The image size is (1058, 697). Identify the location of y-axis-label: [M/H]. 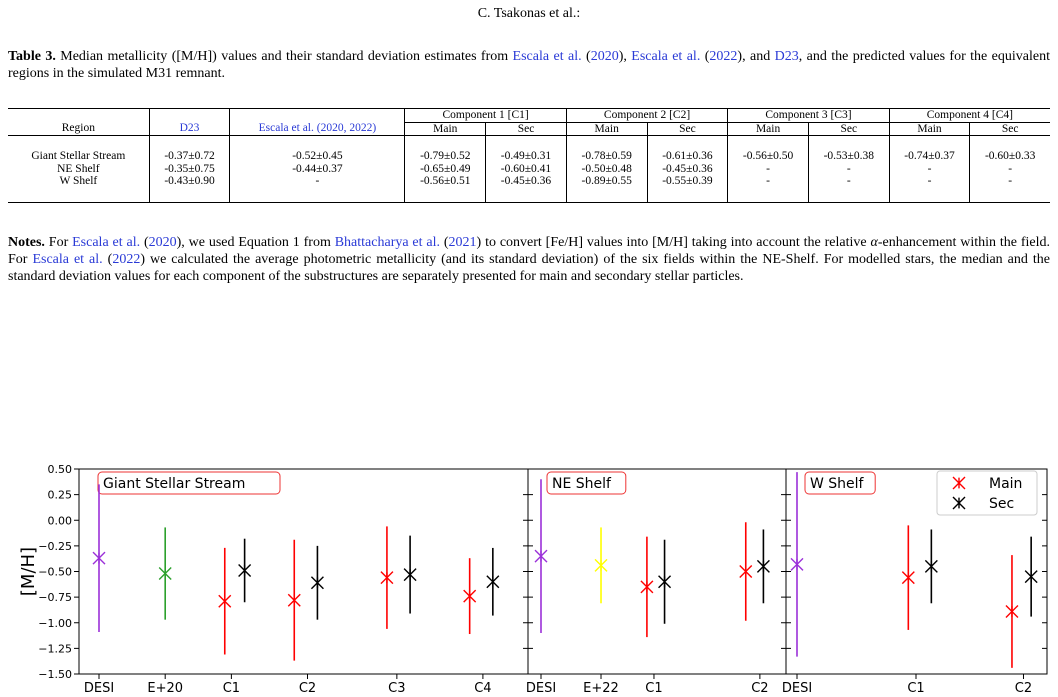
(28, 571).